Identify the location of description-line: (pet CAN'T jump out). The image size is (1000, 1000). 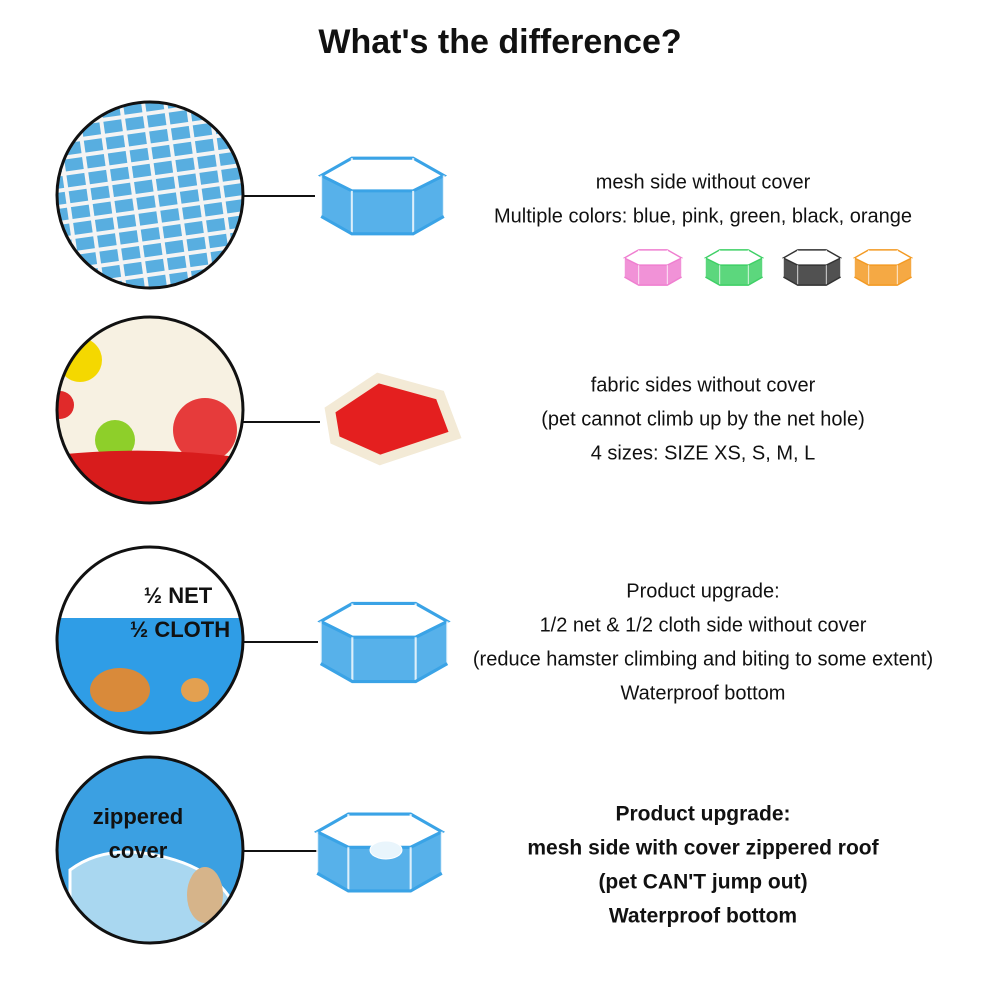
(702, 882).